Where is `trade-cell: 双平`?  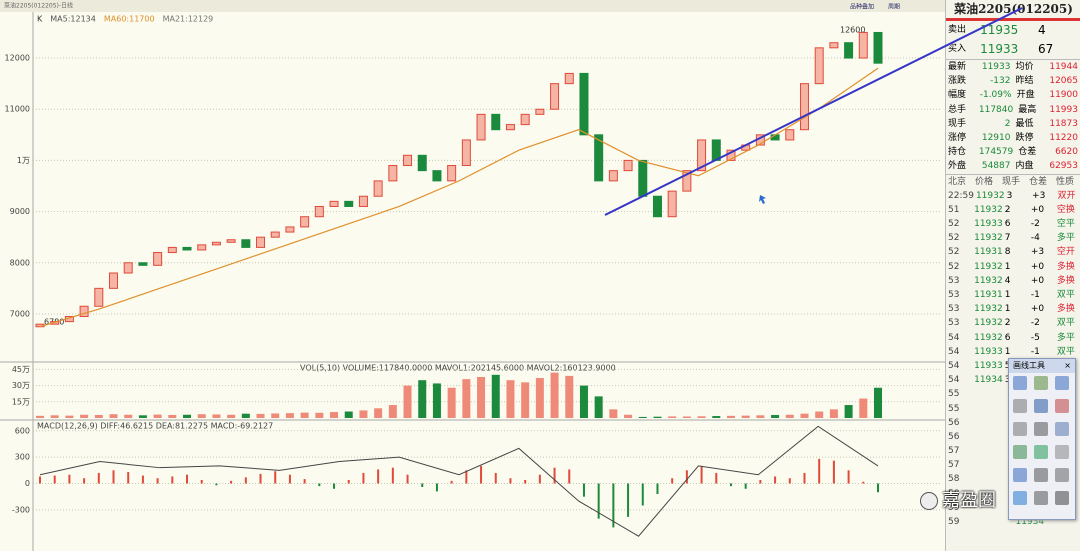
trade-cell: 双平 is located at coordinates (1065, 323).